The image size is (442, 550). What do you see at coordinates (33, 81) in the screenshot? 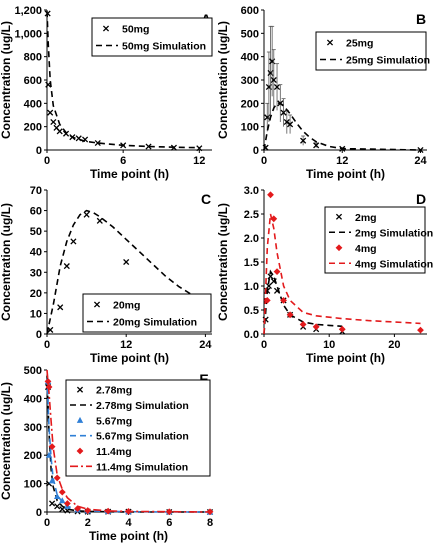
I see `y-tick-label: 600` at bounding box center [33, 81].